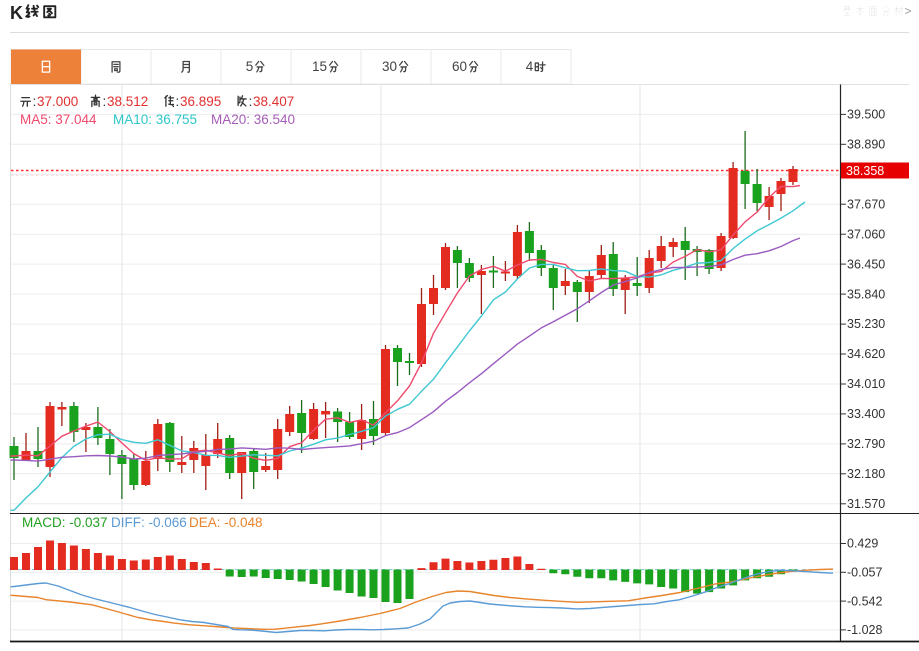 Image resolution: width=919 pixels, height=651 pixels. I want to click on svg-text: MA5: 37.044, so click(58, 119).